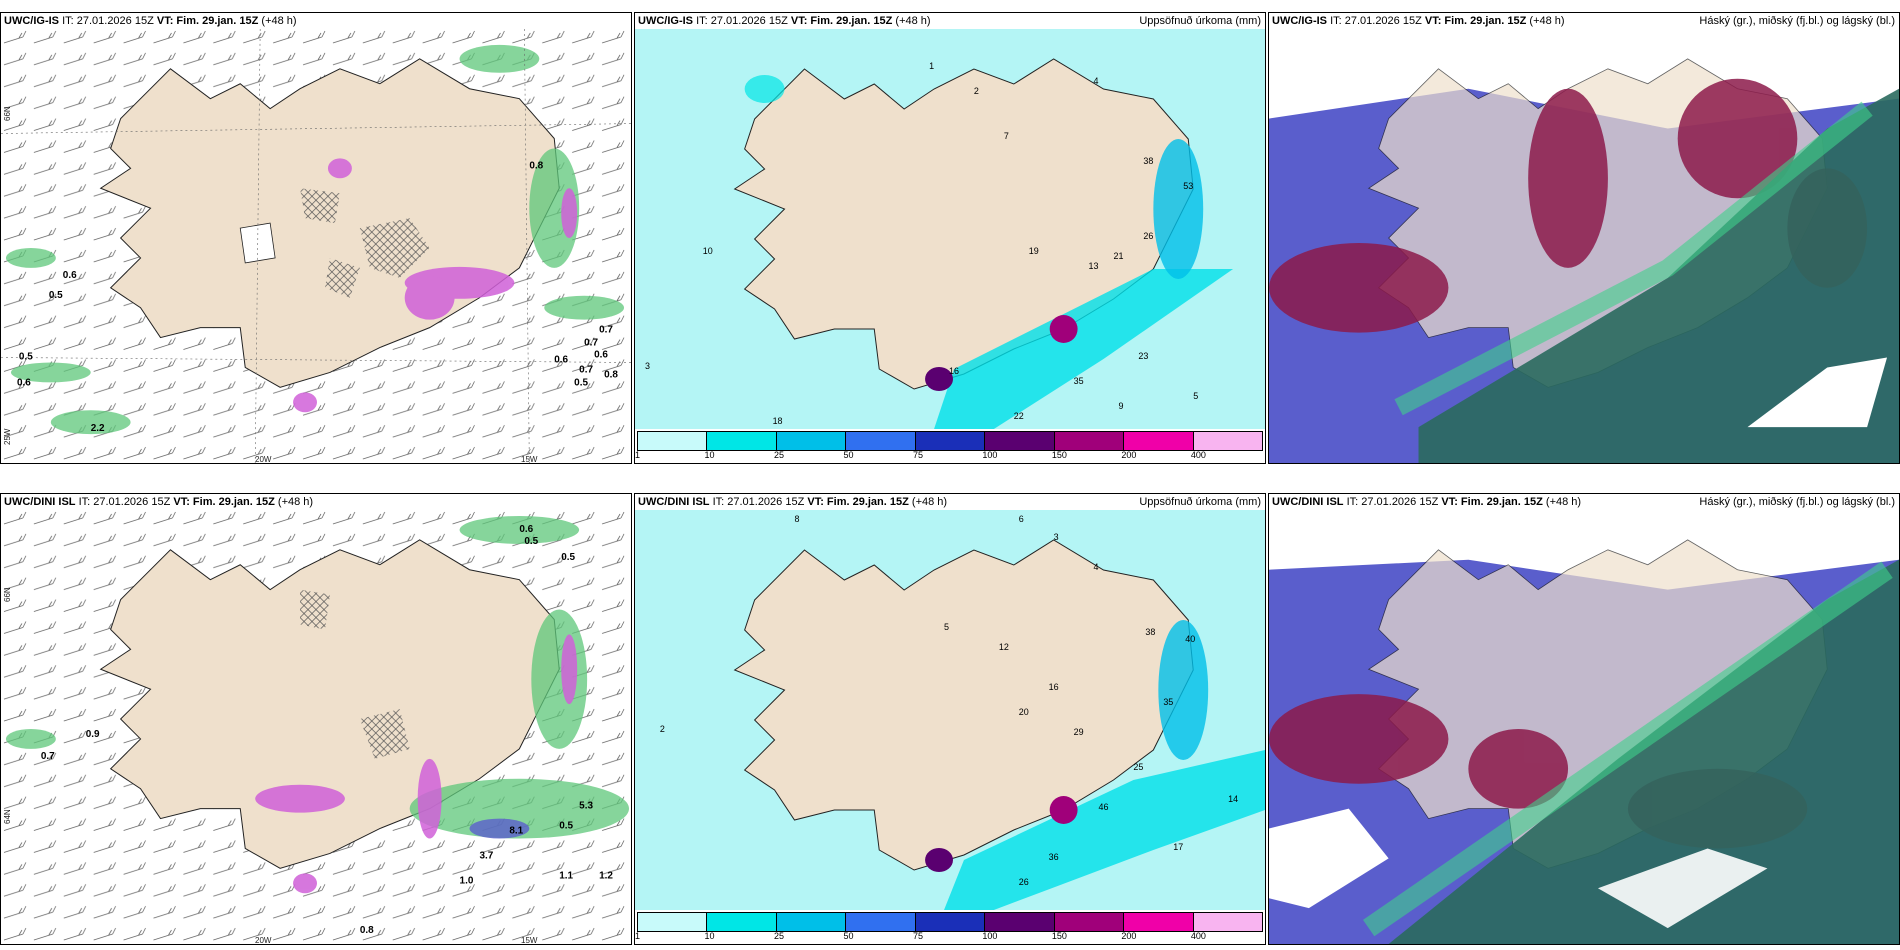  Describe the element at coordinates (7, 113) in the screenshot. I see `lat-label-66n: 66N` at that location.